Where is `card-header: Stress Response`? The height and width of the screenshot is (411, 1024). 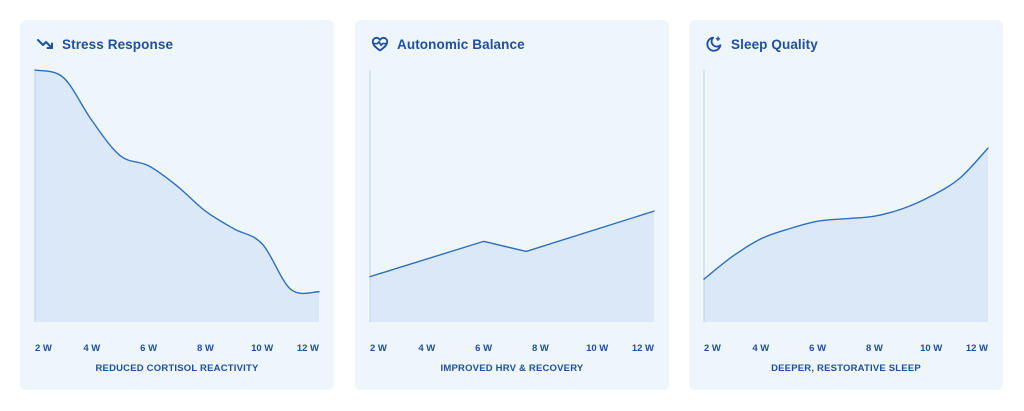 card-header: Stress Response is located at coordinates (104, 44).